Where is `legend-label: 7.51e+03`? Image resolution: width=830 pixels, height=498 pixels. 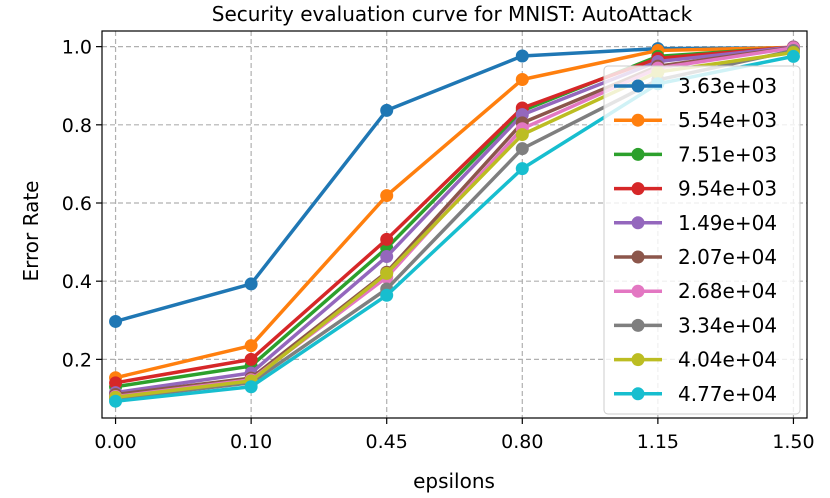 legend-label: 7.51e+03 is located at coordinates (727, 154).